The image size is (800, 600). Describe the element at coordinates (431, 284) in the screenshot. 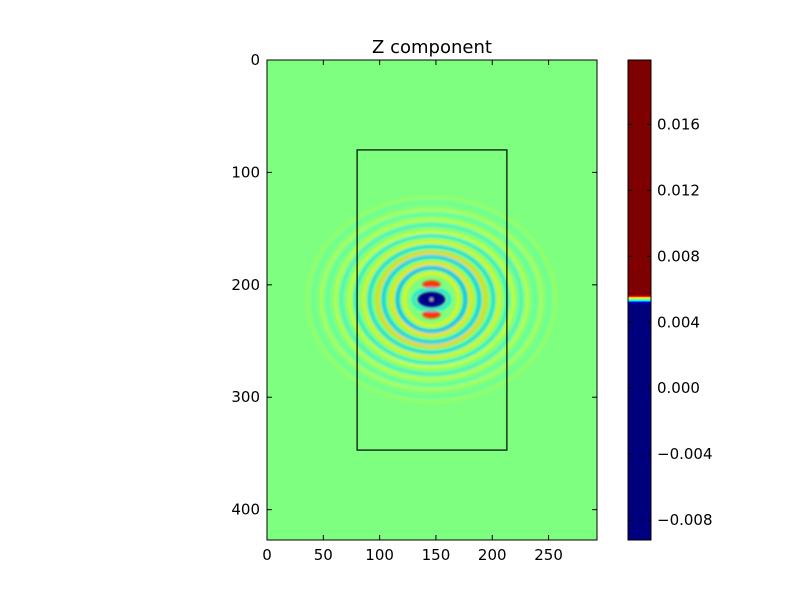

I see `source-lobe-top` at that location.